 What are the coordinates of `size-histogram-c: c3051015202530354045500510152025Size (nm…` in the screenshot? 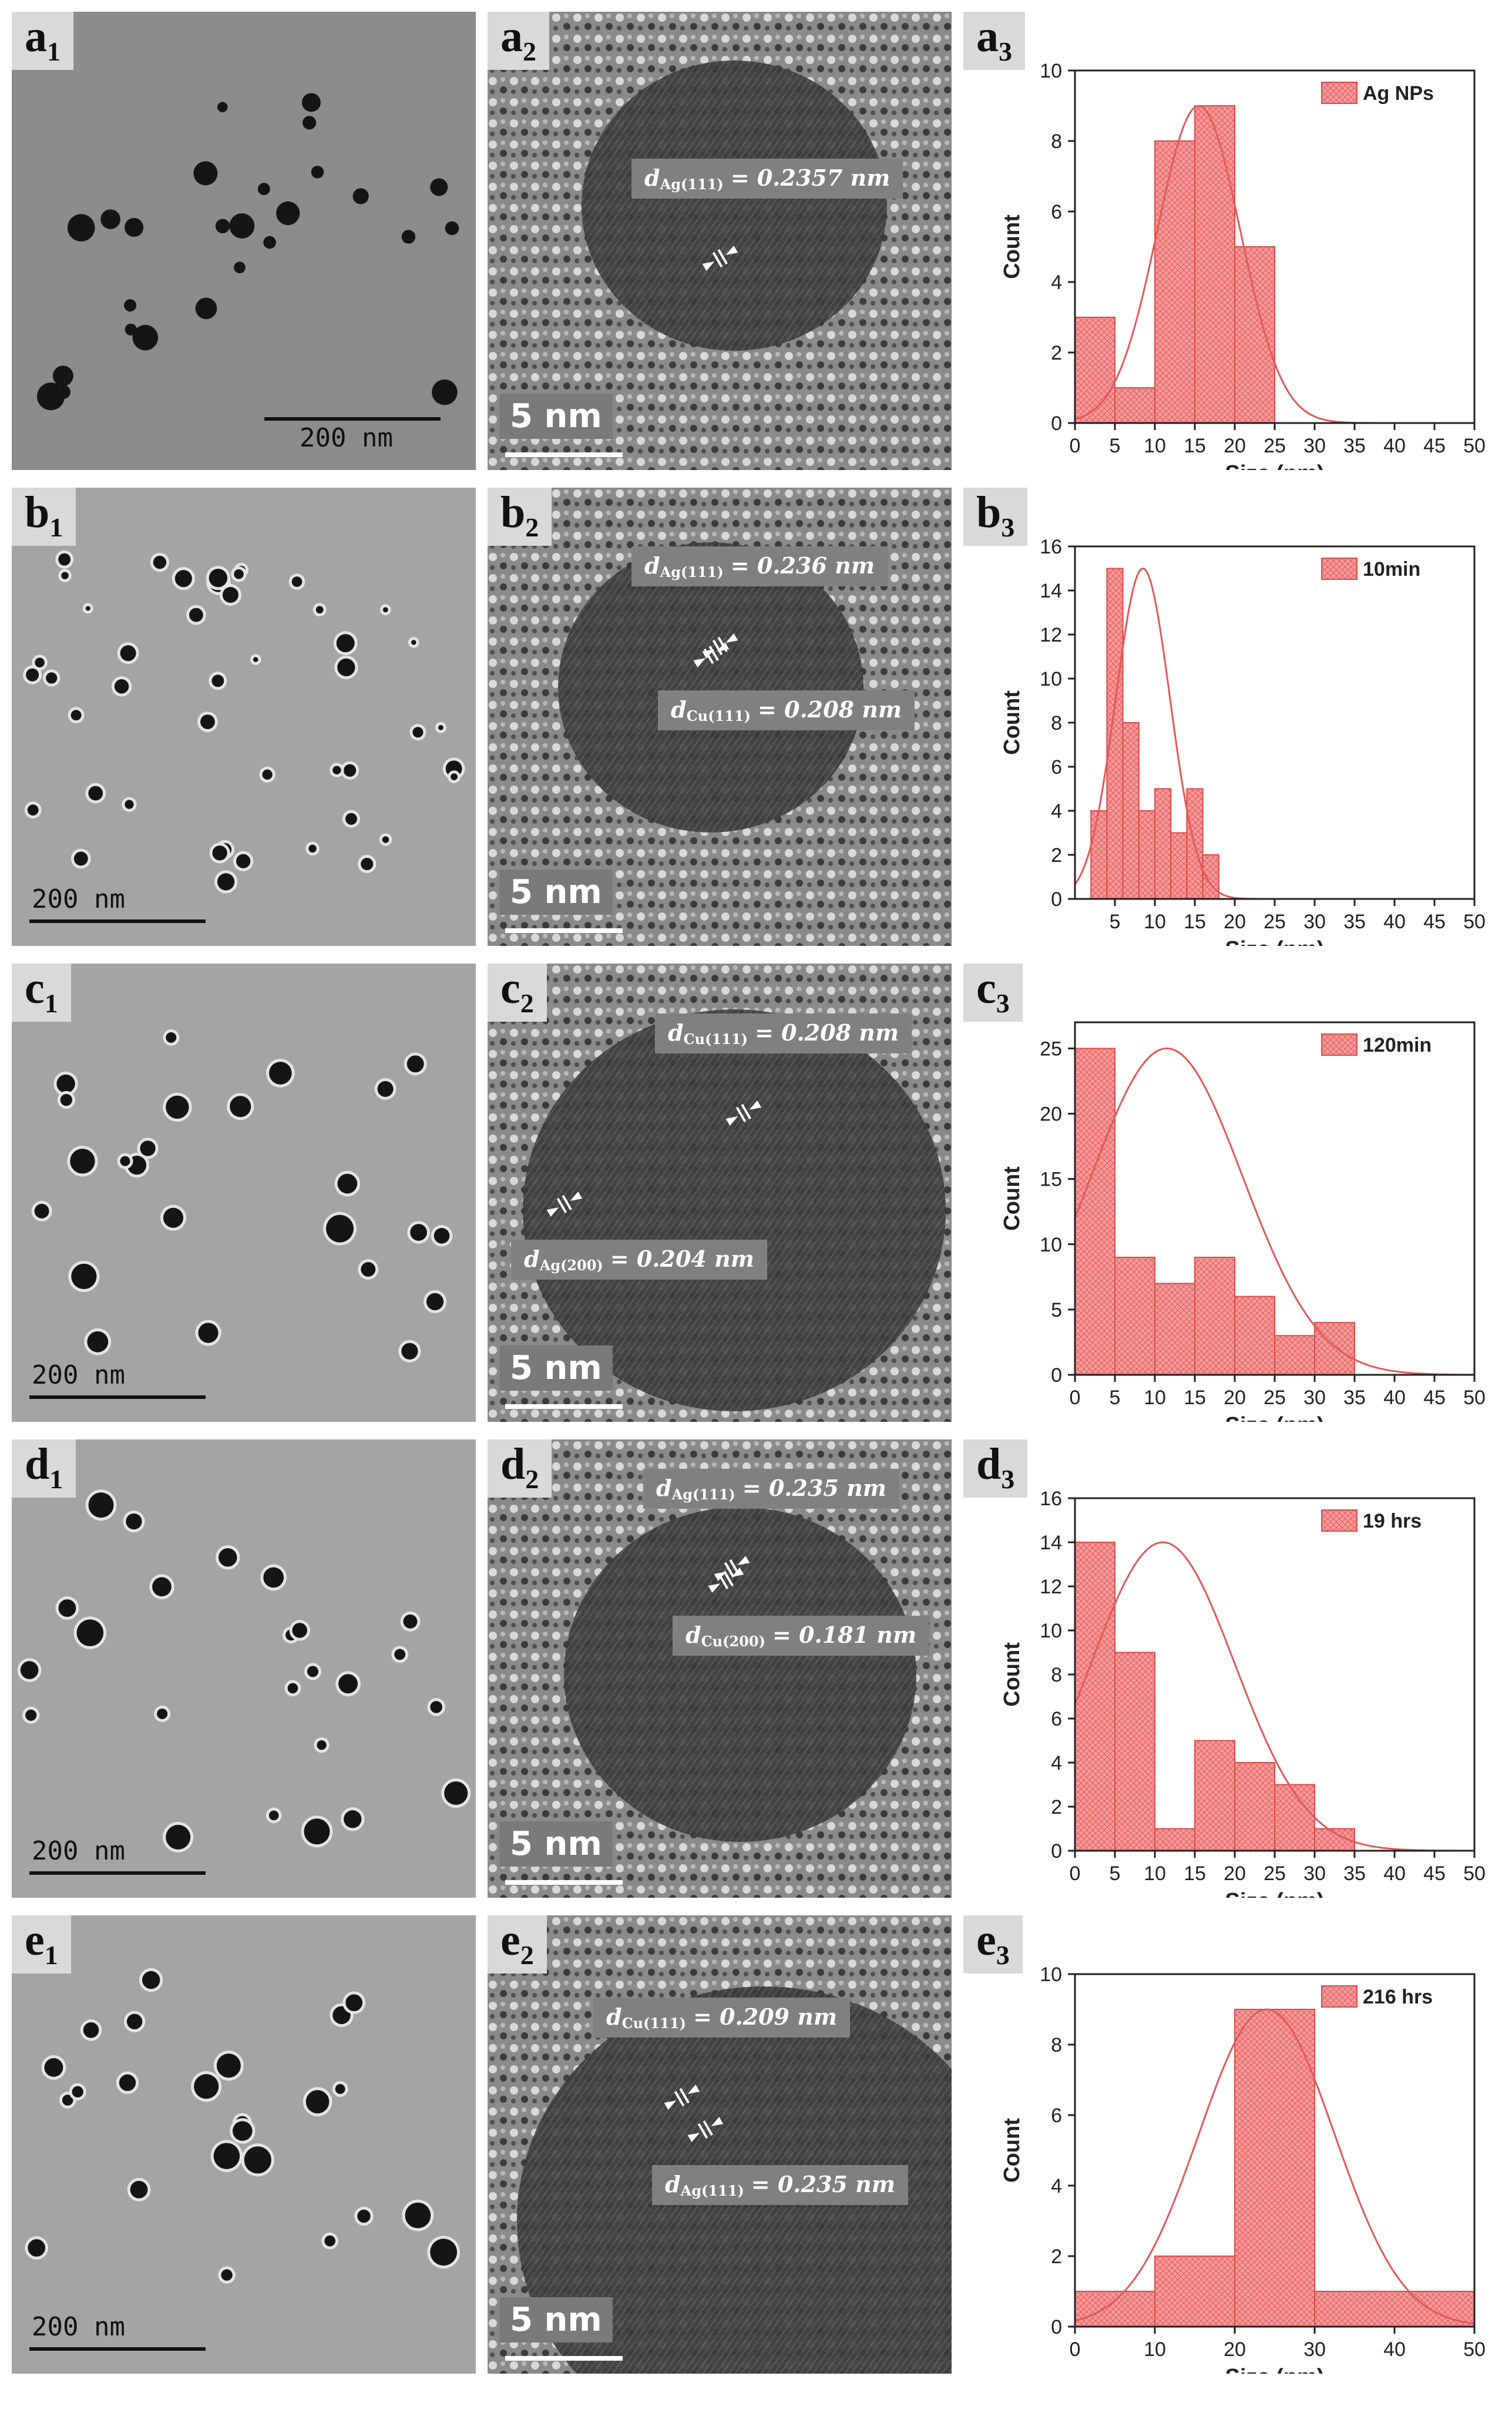 It's located at (1233, 1193).